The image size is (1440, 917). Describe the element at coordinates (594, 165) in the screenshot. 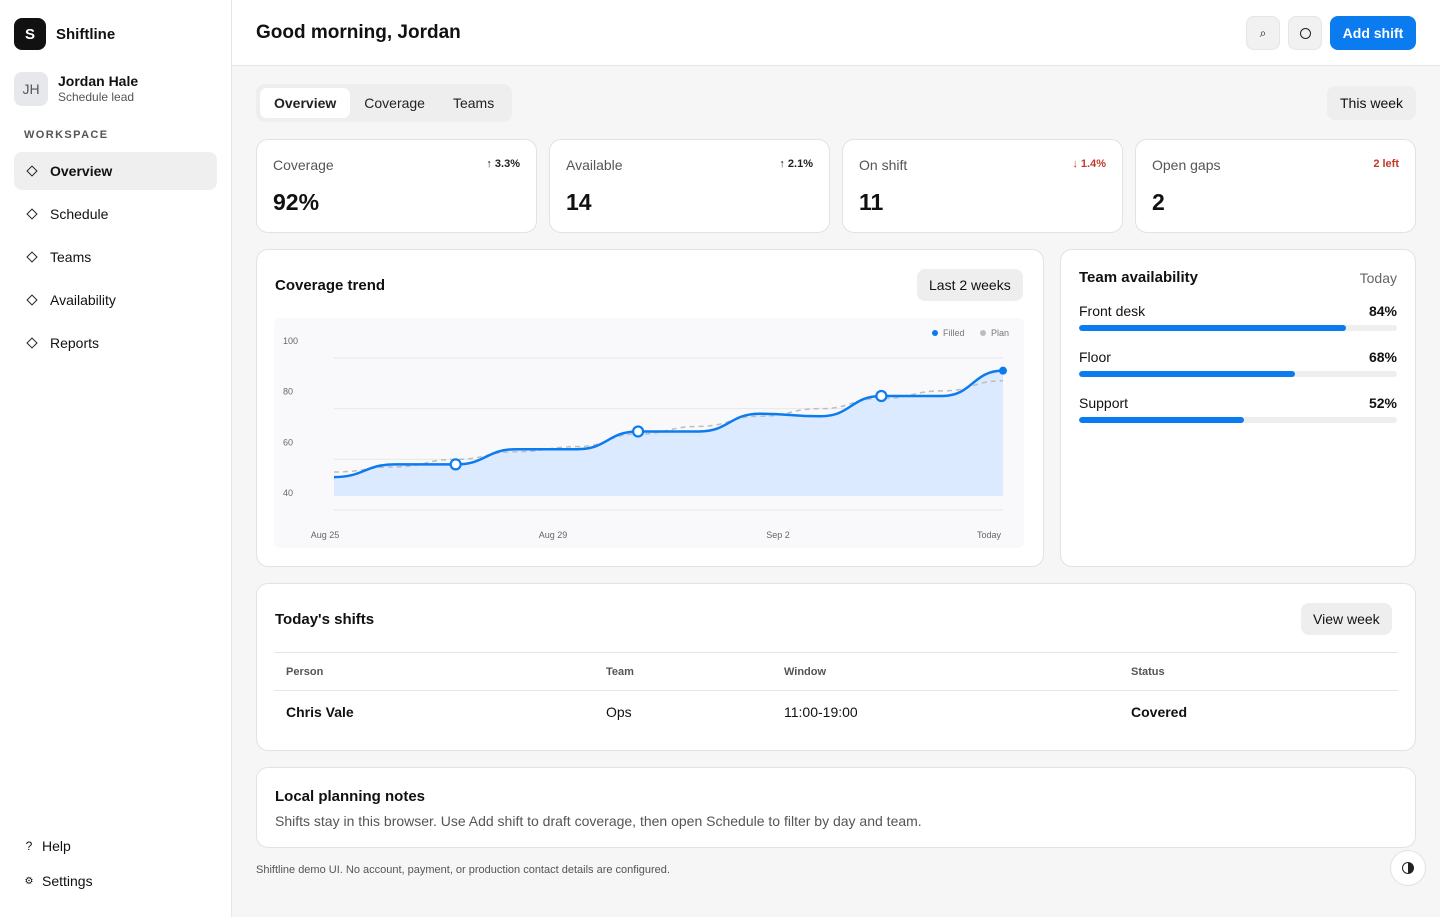

I see `stat-label: Available` at that location.